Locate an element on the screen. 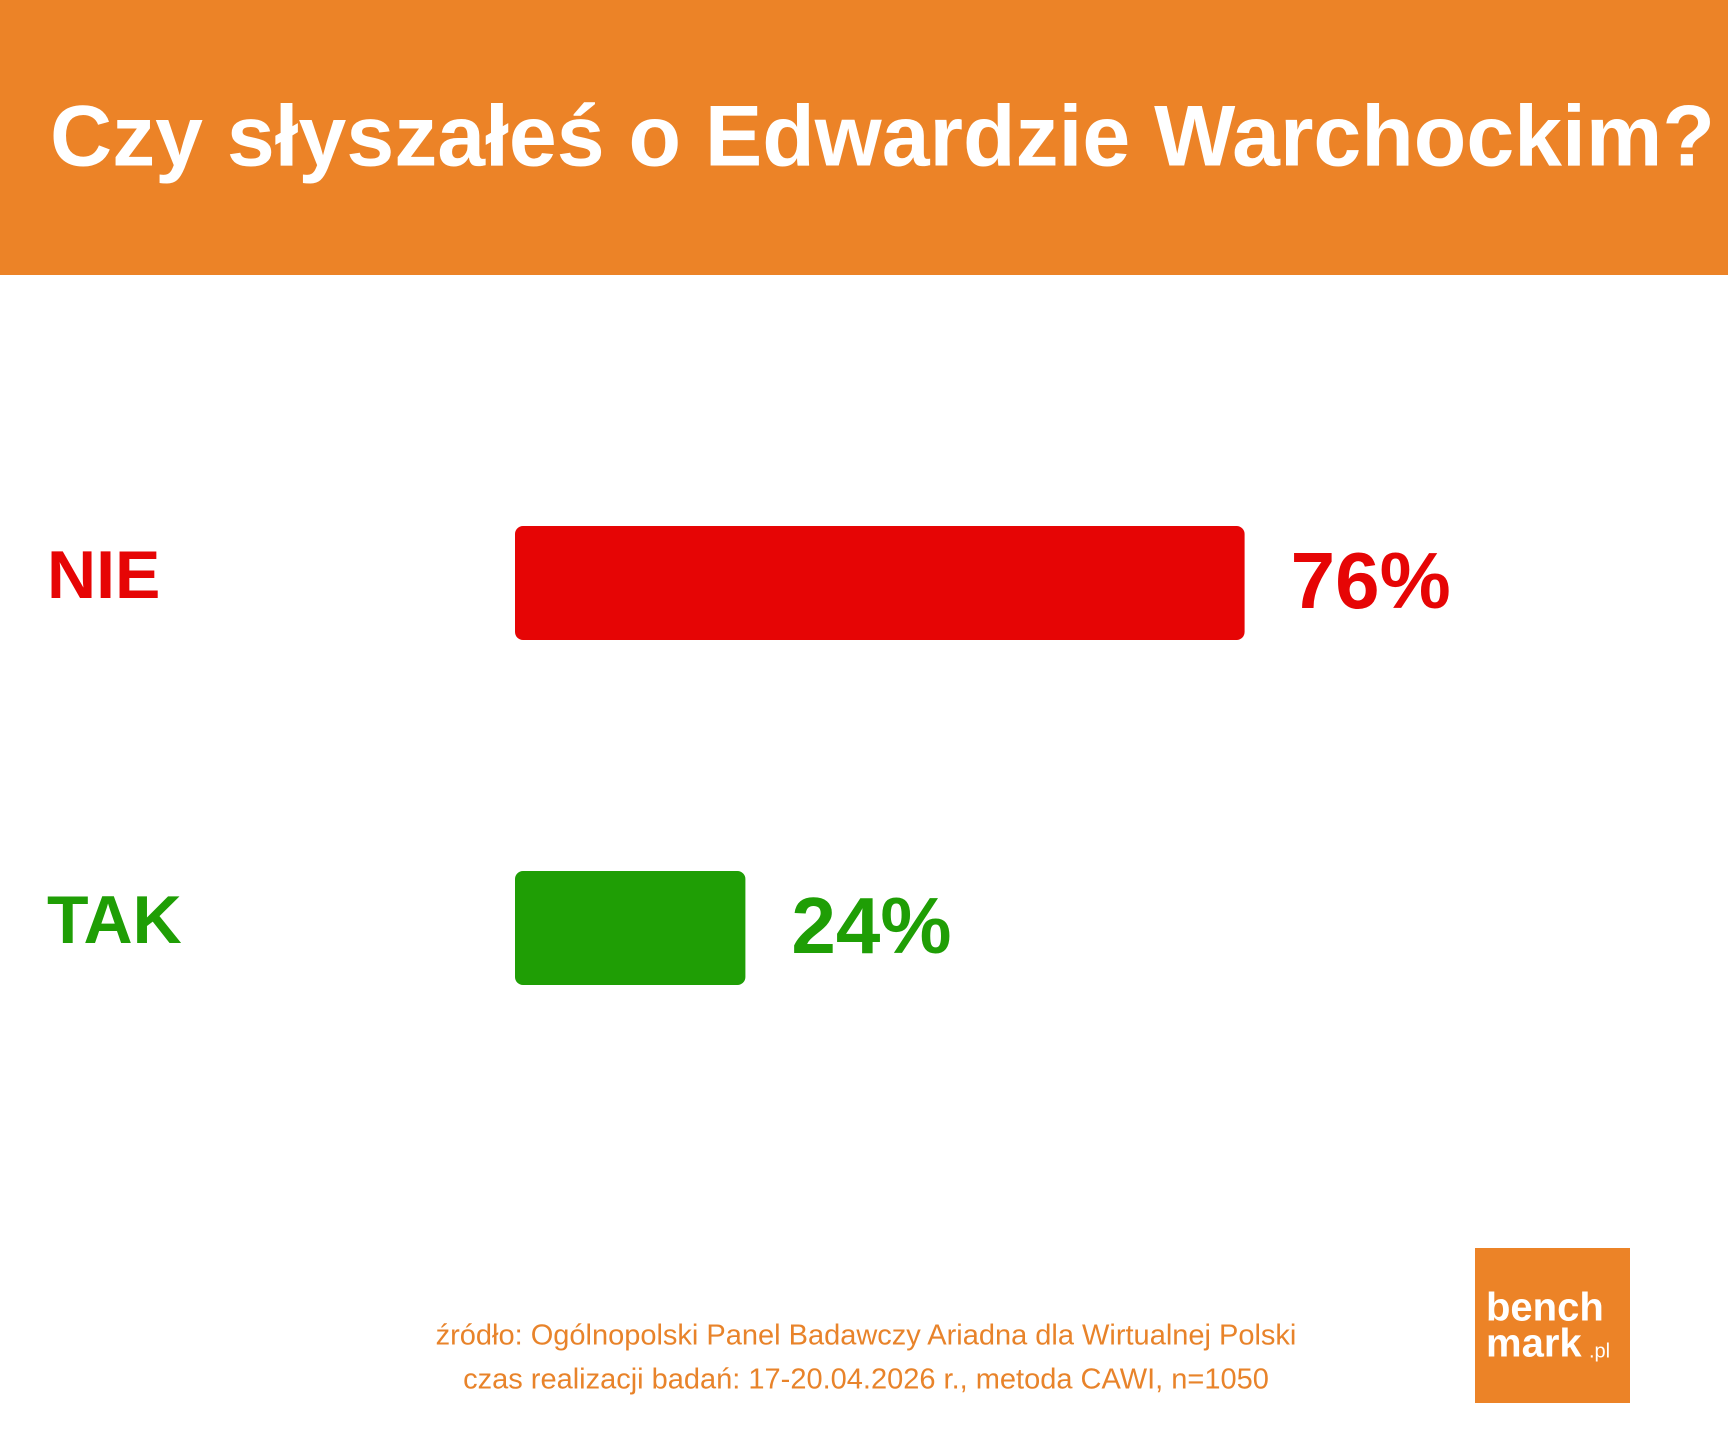 This screenshot has height=1440, width=1728. logo-suffix: .pl is located at coordinates (1599, 1351).